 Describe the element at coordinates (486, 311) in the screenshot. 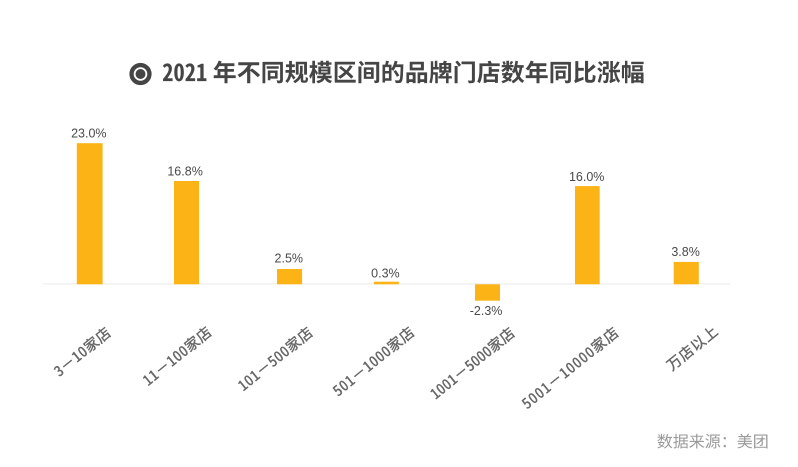

I see `svg-text: -2.3%` at that location.